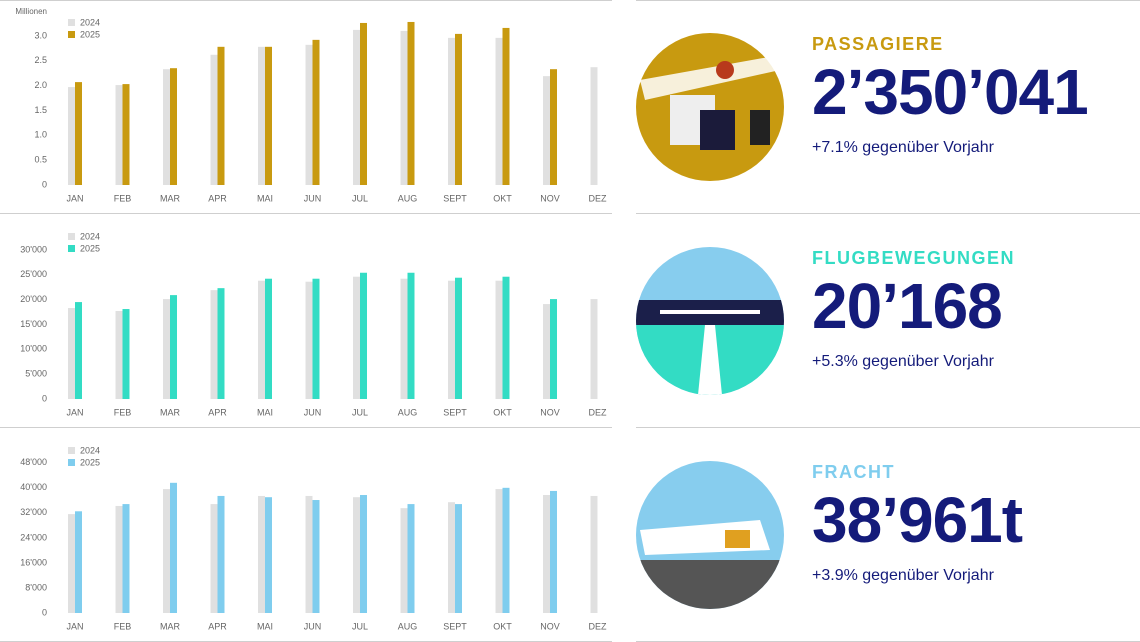 The width and height of the screenshot is (1140, 642). Describe the element at coordinates (33, 562) in the screenshot. I see `y-tick-label: 16'000` at that location.